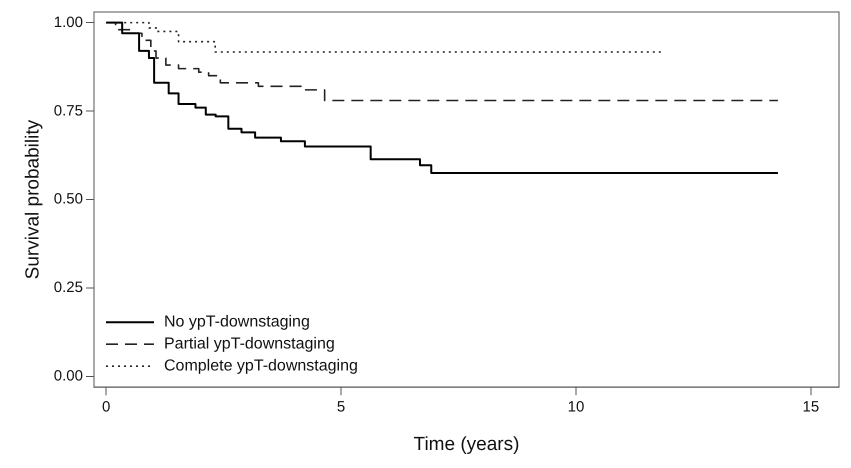 This screenshot has height=468, width=851. I want to click on y-tick-label: 0.75, so click(68, 111).